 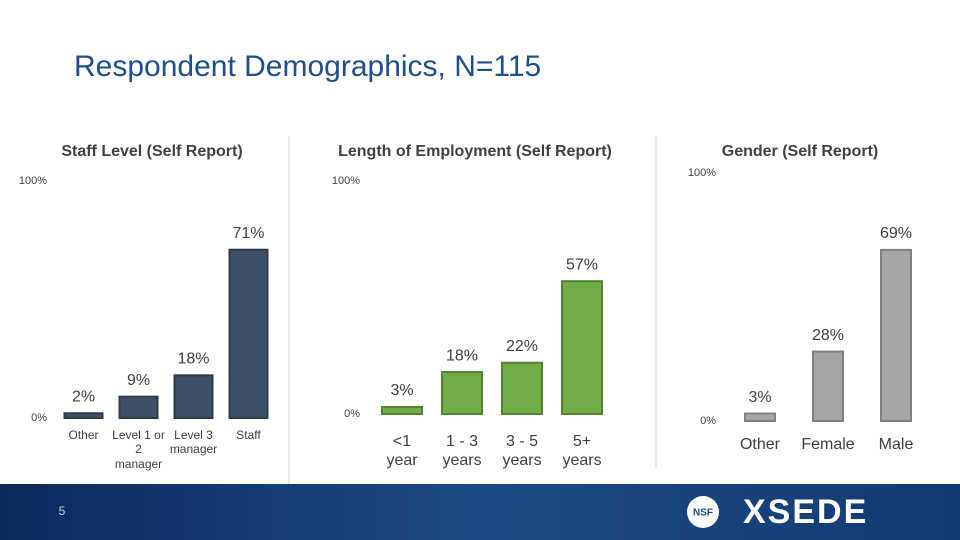 I want to click on x-tick-label: Staff, so click(x=248, y=435).